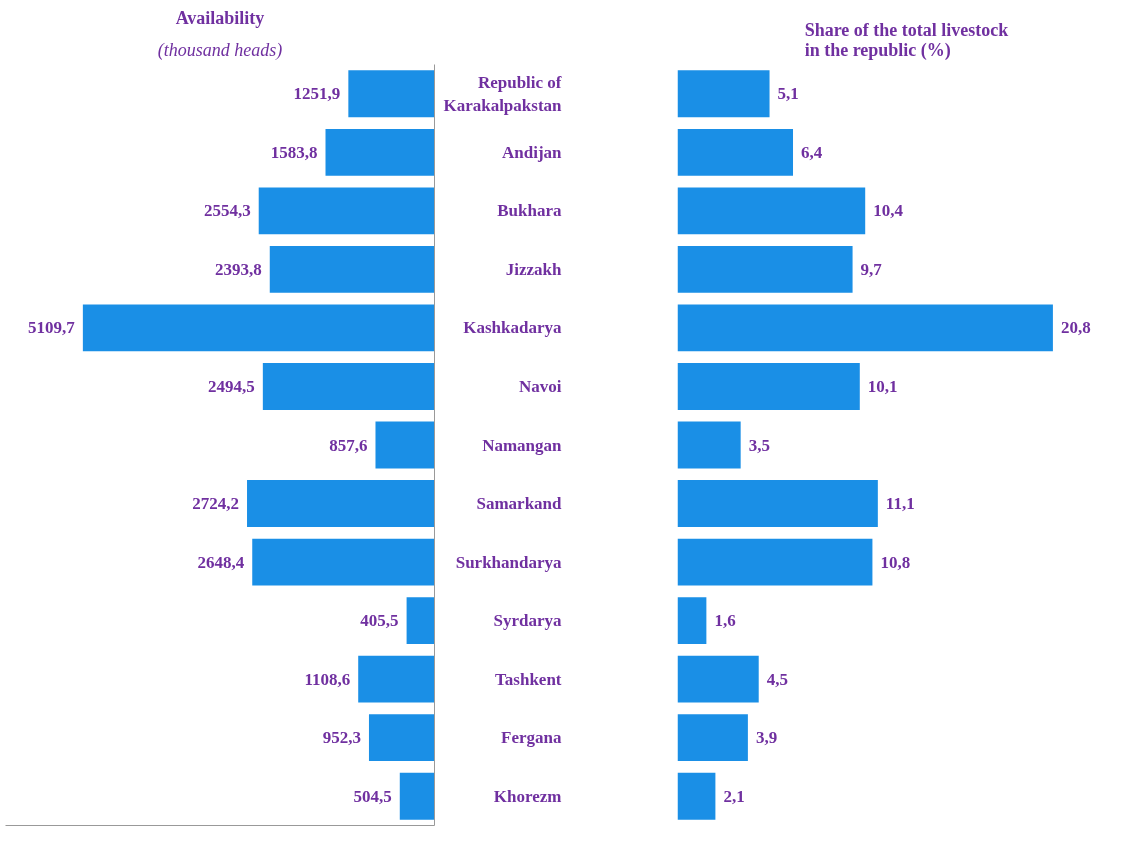 This screenshot has height=841, width=1147. Describe the element at coordinates (812, 152) in the screenshot. I see `data-label: 6,4` at that location.